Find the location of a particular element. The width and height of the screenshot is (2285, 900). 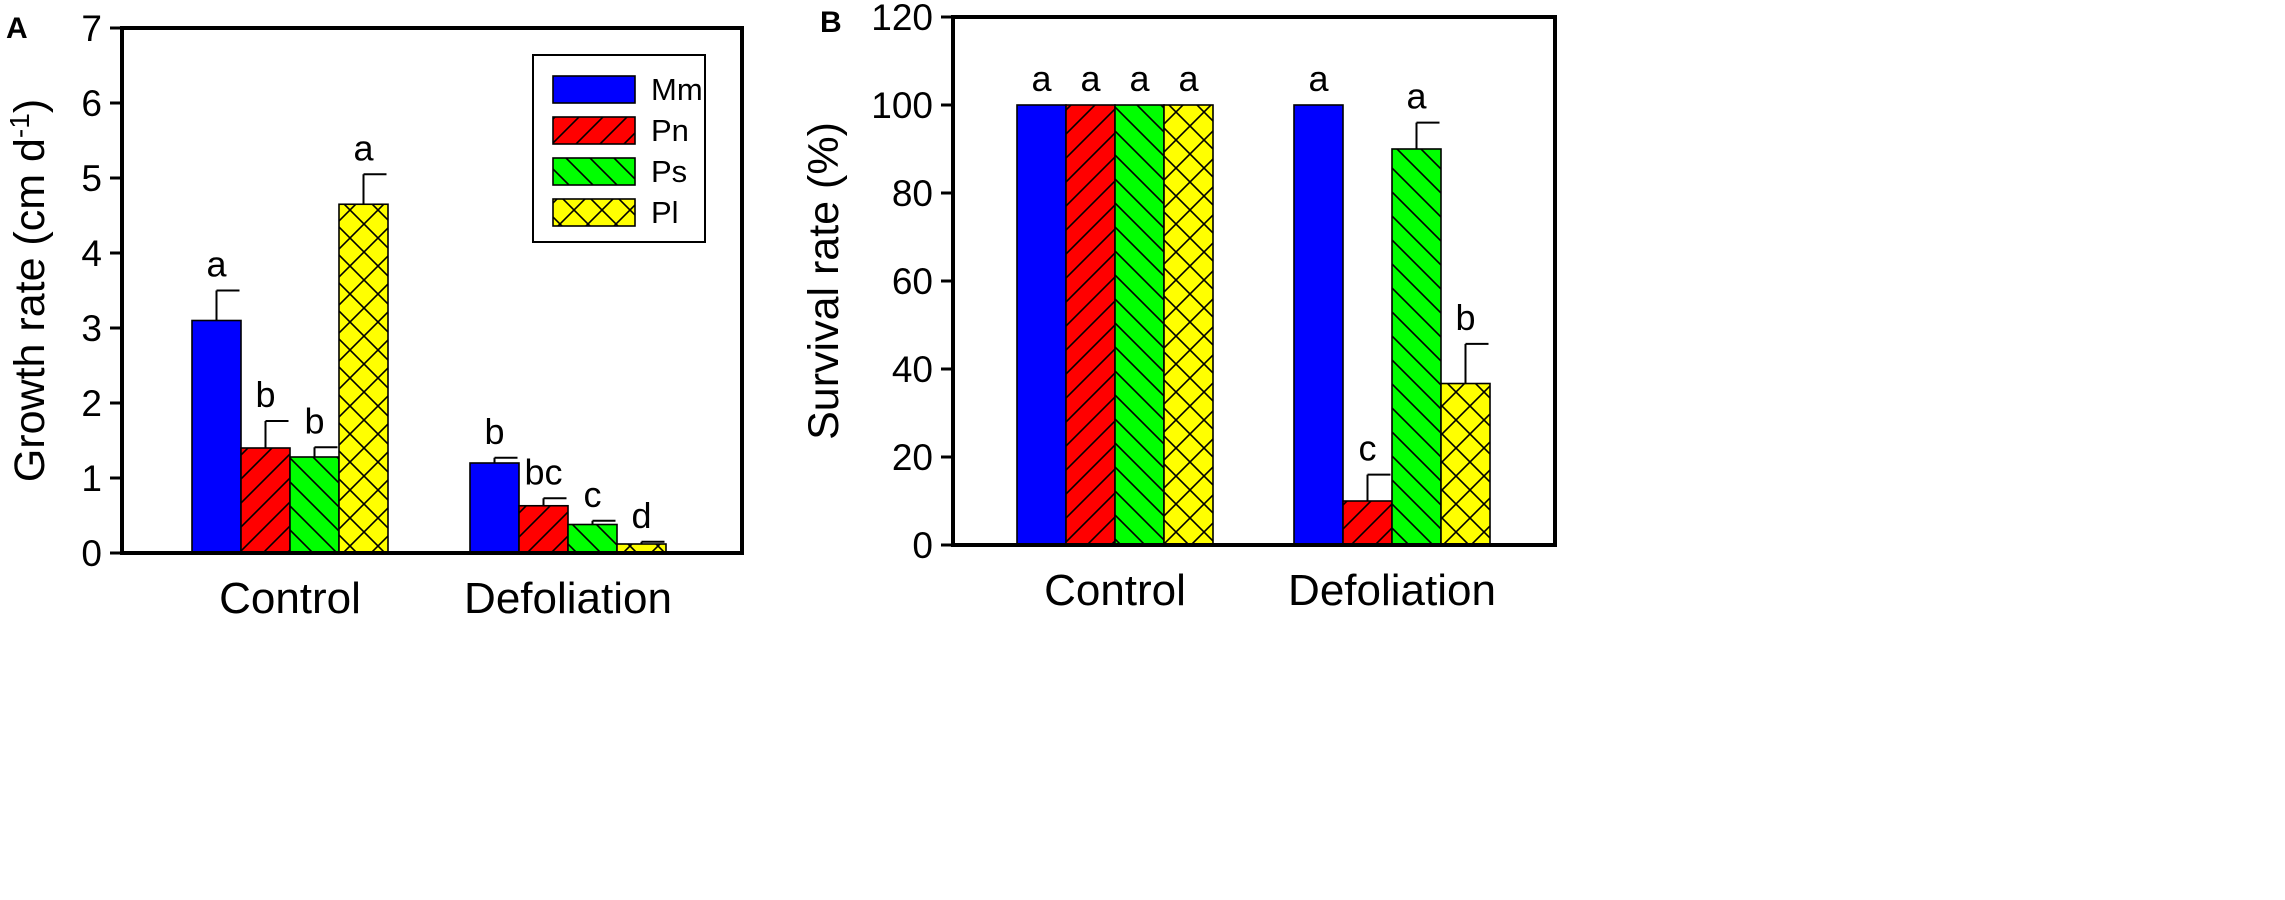

legend-swatch-hatch-pn is located at coordinates (594, 130).